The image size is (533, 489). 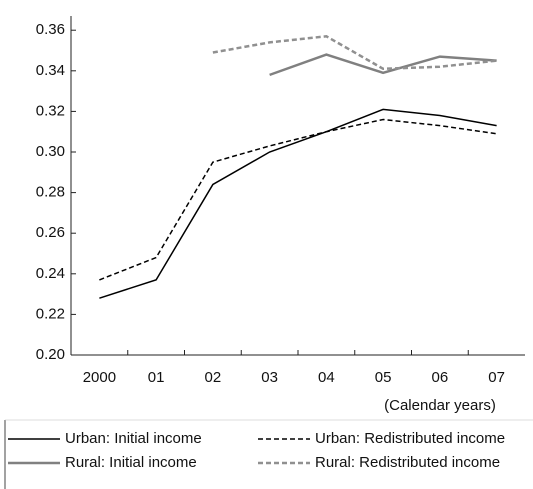 I want to click on y-tick-label: 0.26, so click(x=50, y=232).